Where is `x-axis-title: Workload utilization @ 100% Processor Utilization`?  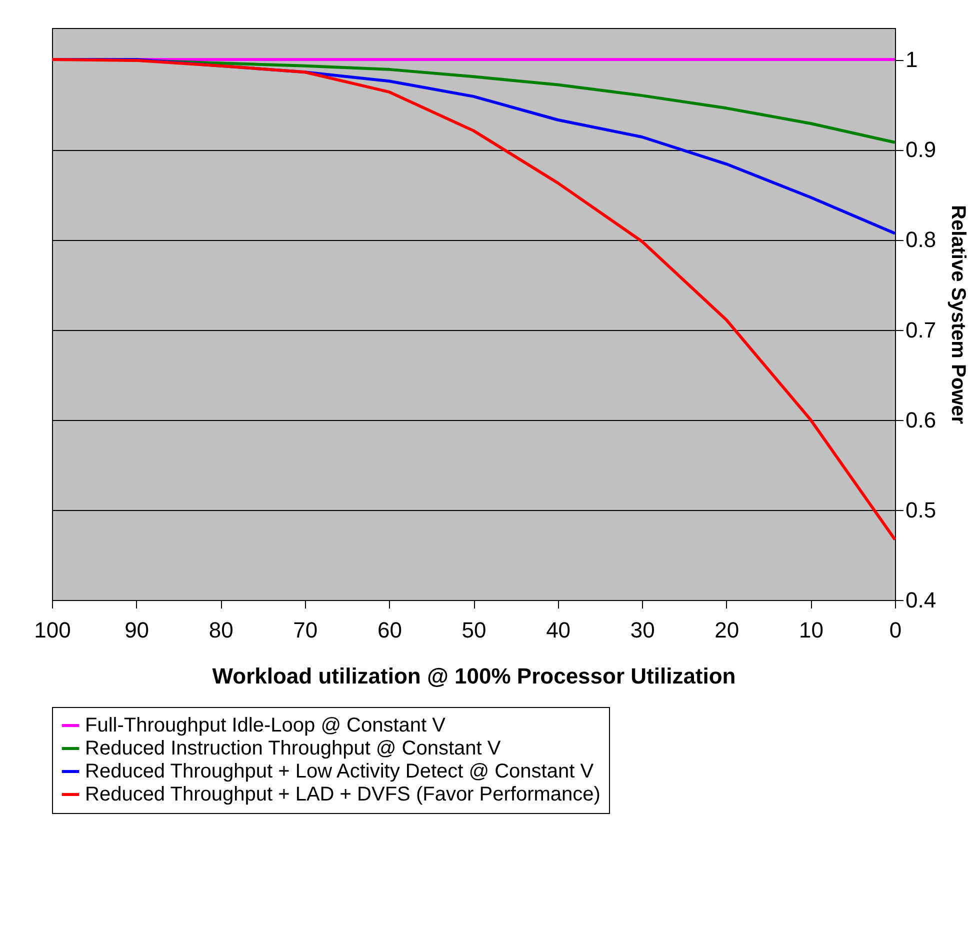 x-axis-title: Workload utilization @ 100% Processor Utilization is located at coordinates (474, 676).